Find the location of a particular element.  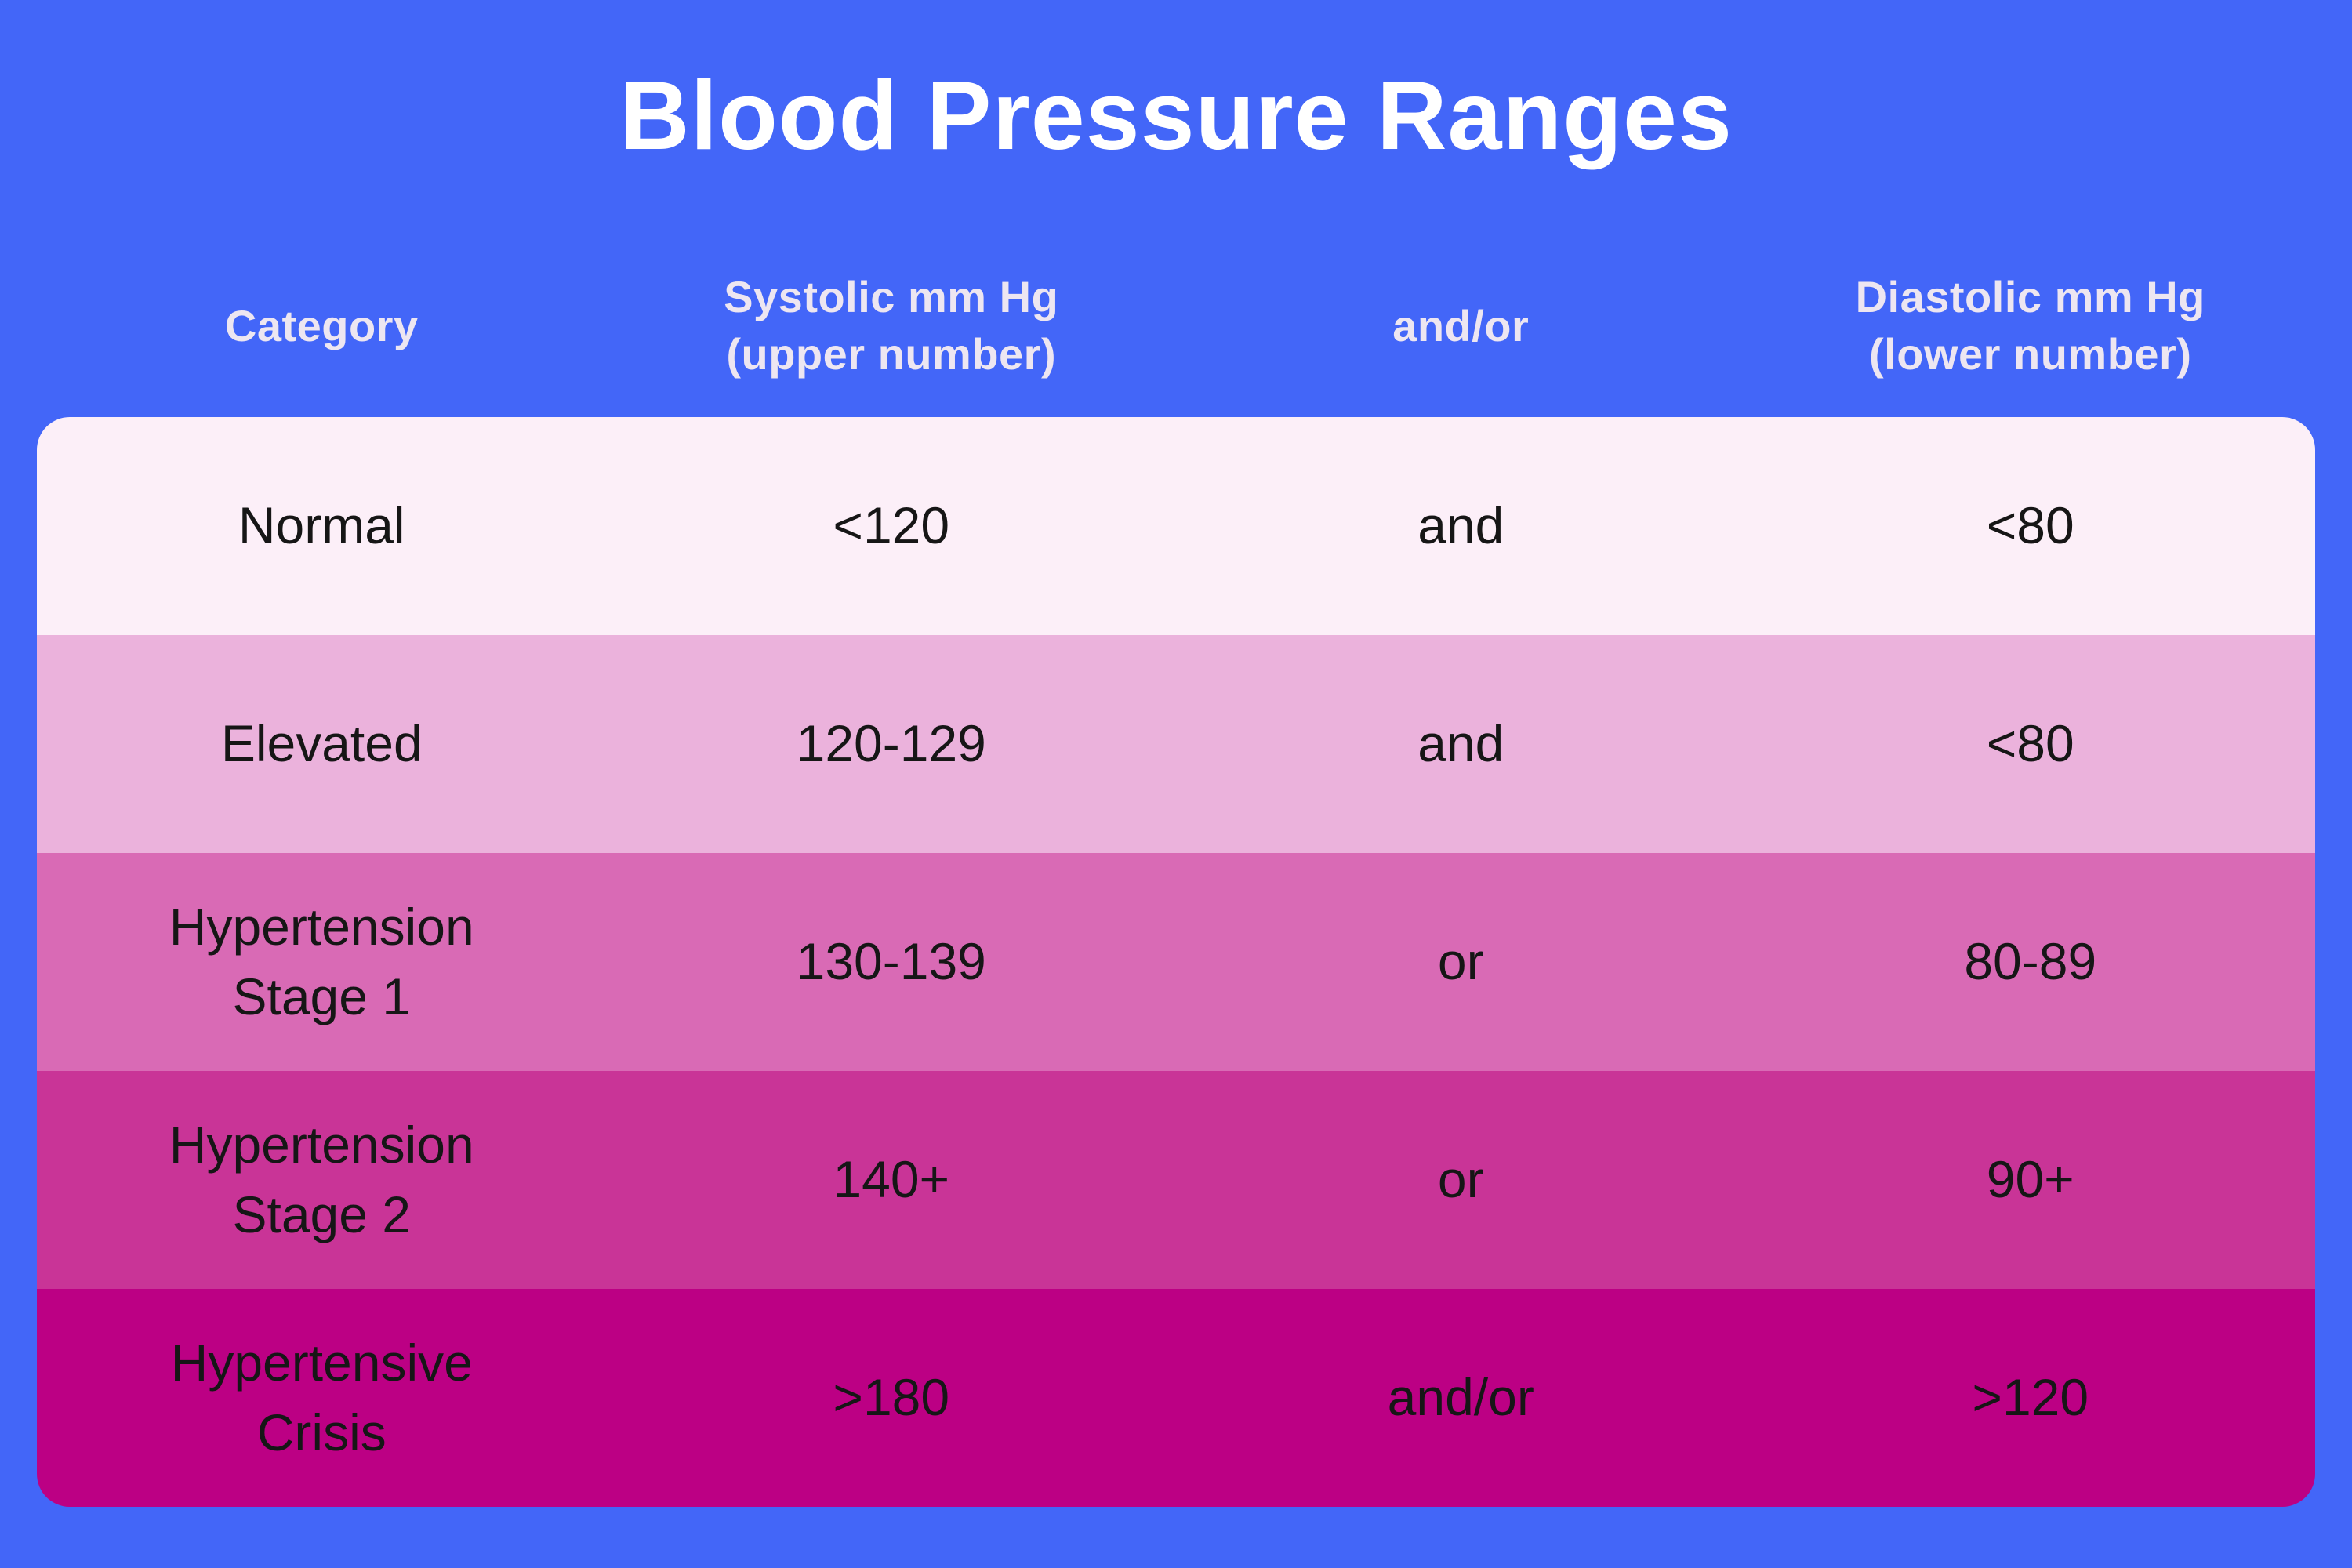

table-row: Hypertension Stage 2 140+ or 90+ is located at coordinates (1176, 1180).